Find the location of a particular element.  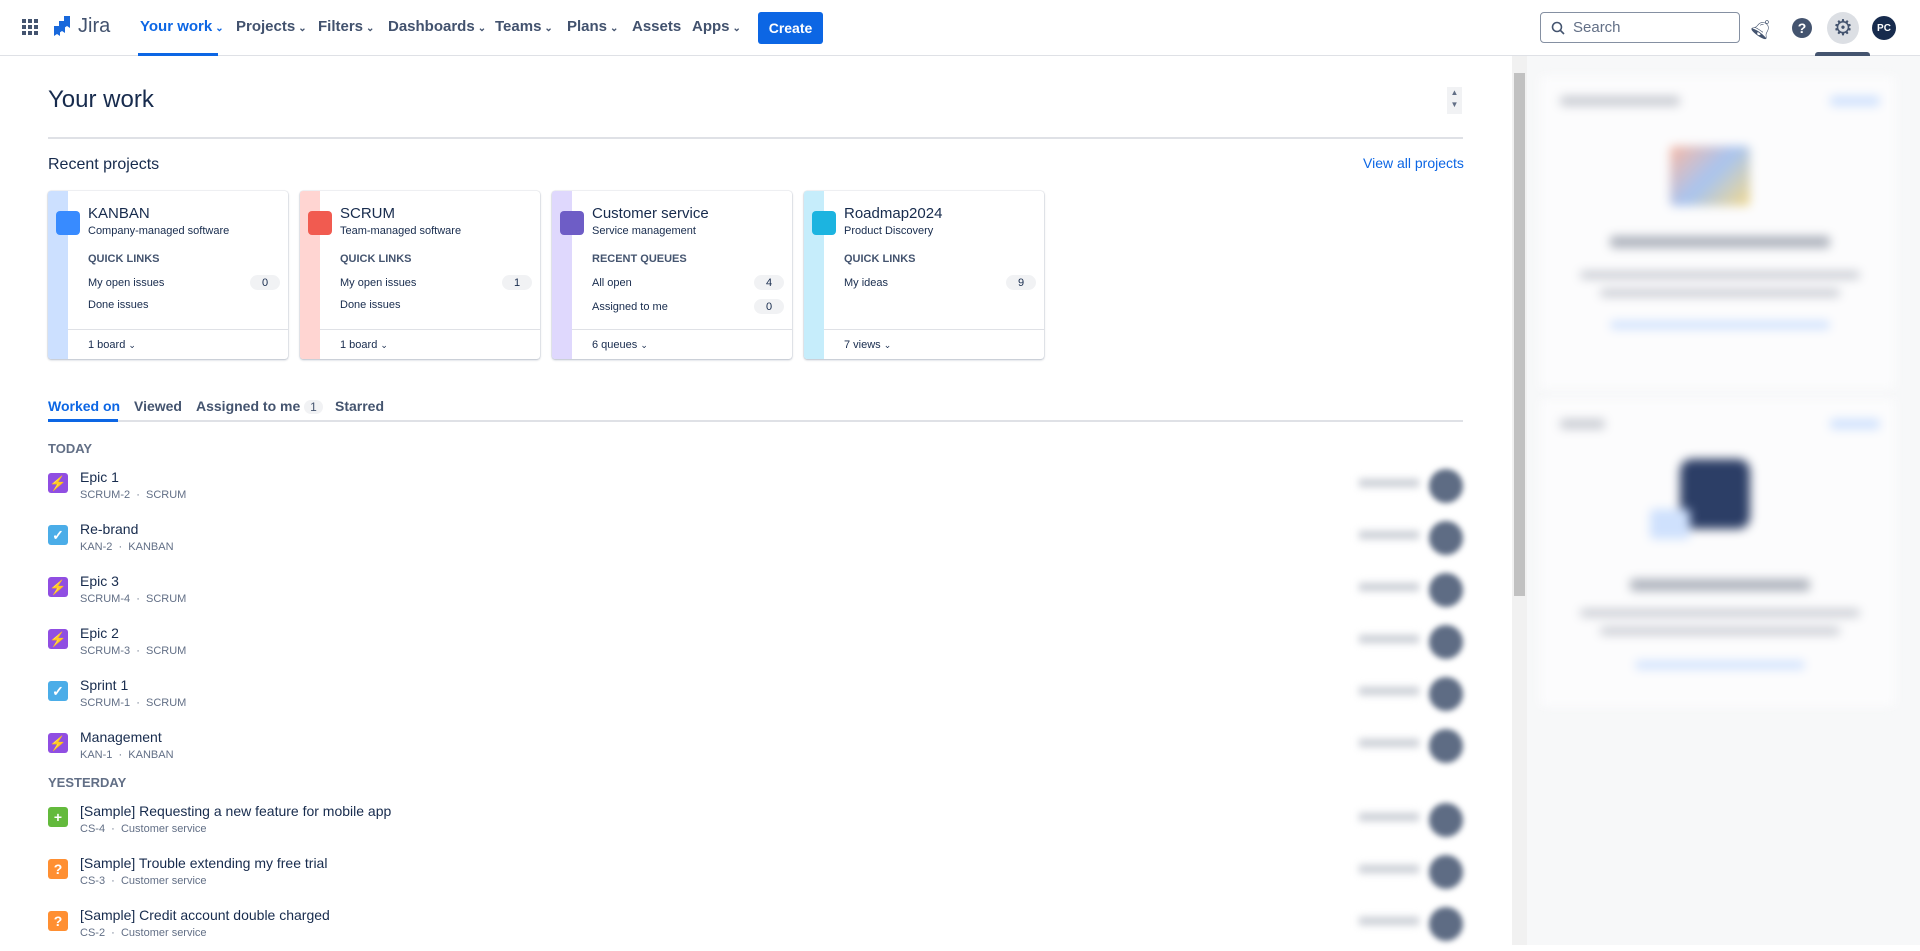

quick-link: Assigned to me 0 is located at coordinates (688, 306).